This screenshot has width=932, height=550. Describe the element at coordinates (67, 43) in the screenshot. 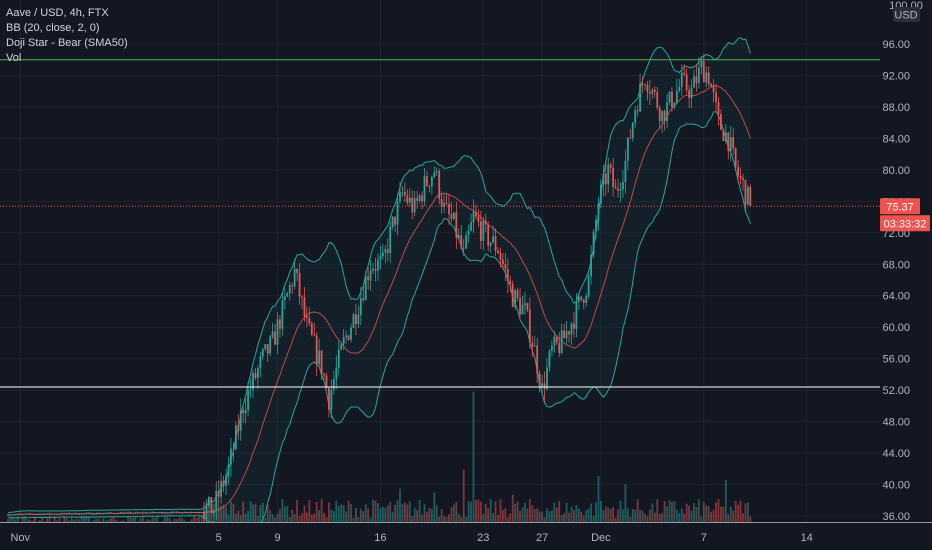

I see `indicator-doji-star: Doji Star - Bear (SMA50)` at that location.